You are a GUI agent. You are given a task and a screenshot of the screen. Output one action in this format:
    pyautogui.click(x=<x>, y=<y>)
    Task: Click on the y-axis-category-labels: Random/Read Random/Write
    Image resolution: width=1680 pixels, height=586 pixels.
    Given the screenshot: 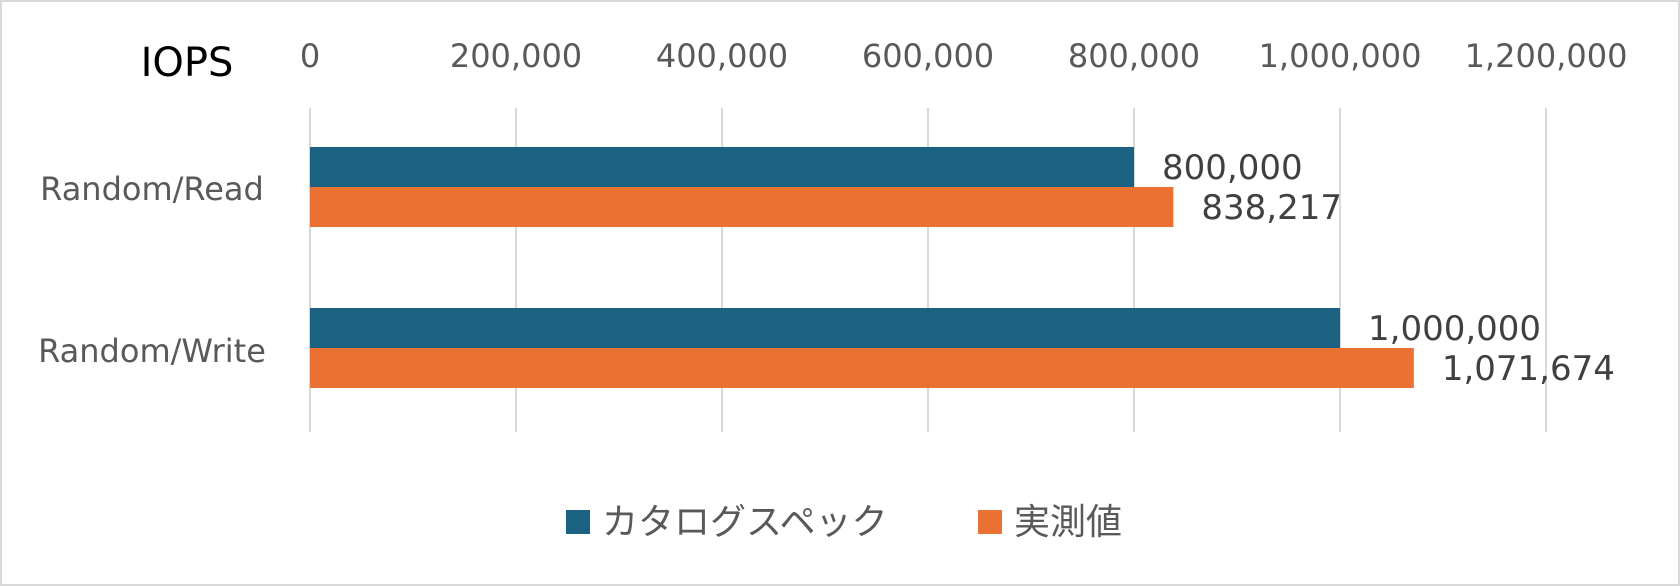 What is the action you would take?
    pyautogui.click(x=152, y=270)
    